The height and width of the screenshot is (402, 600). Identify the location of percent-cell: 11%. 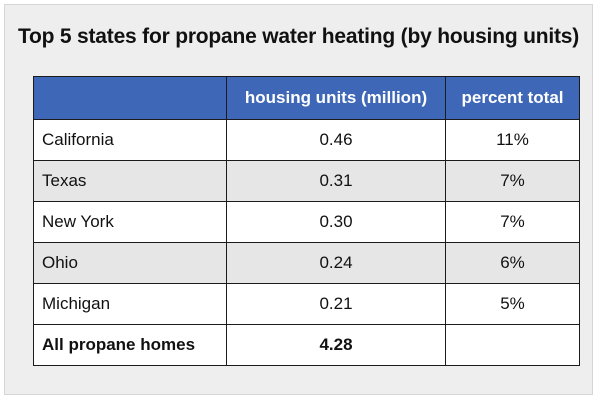
(512, 140).